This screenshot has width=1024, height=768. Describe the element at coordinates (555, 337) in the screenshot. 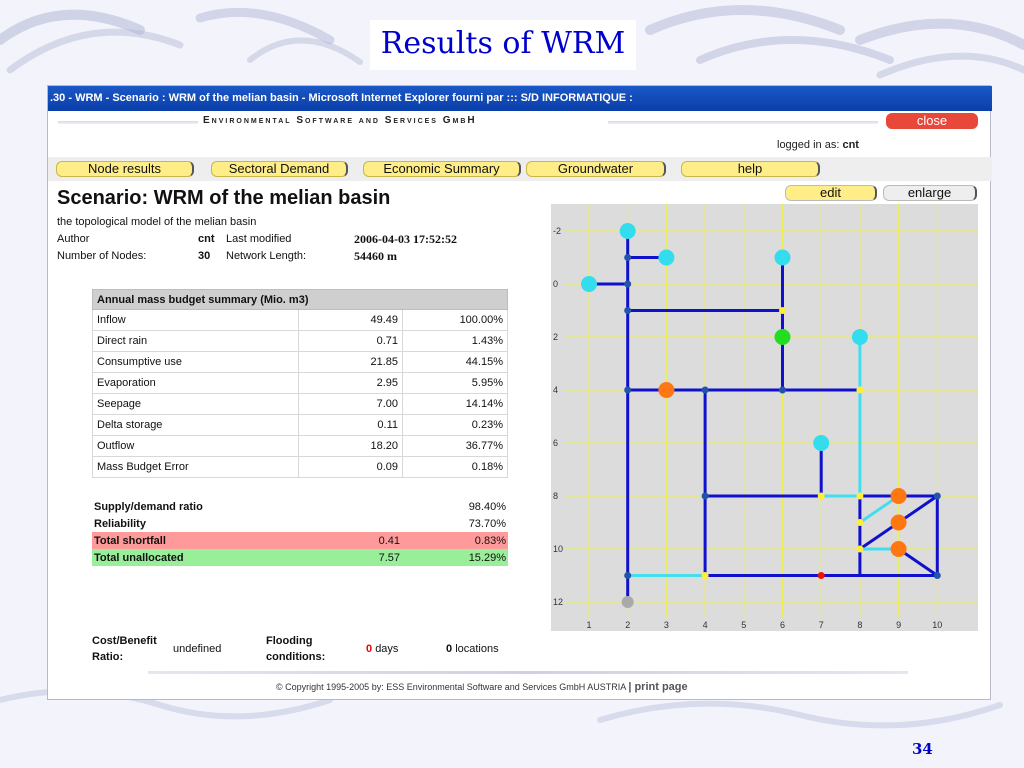

I see `map-y-tick: 2` at that location.